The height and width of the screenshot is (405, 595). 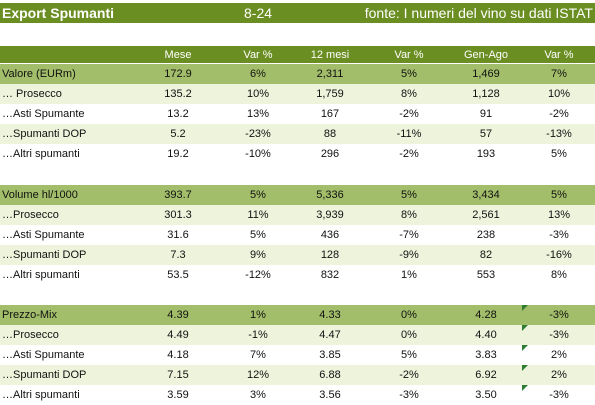 I want to click on volume-section-total-row: Volume hl/1000 393.7 5% 5,336 5% 3,434 5%, so click(x=297, y=195).